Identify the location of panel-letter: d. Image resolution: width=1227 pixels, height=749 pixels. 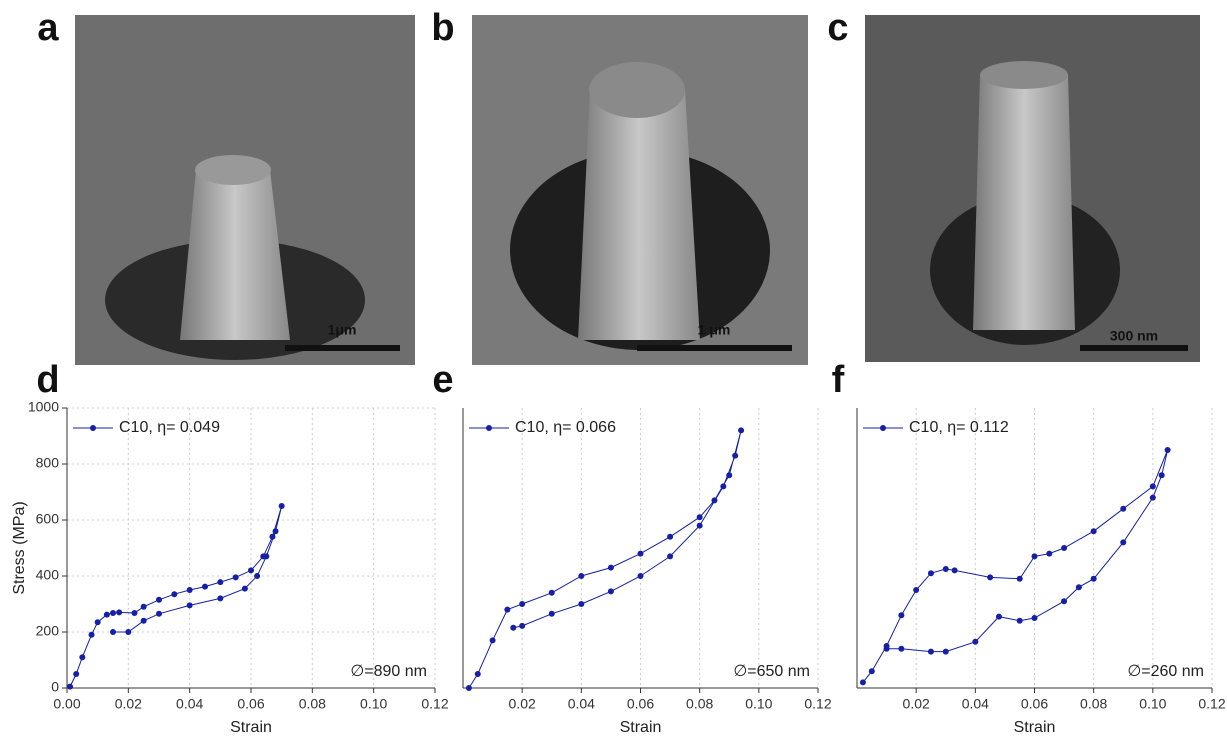
(47, 380).